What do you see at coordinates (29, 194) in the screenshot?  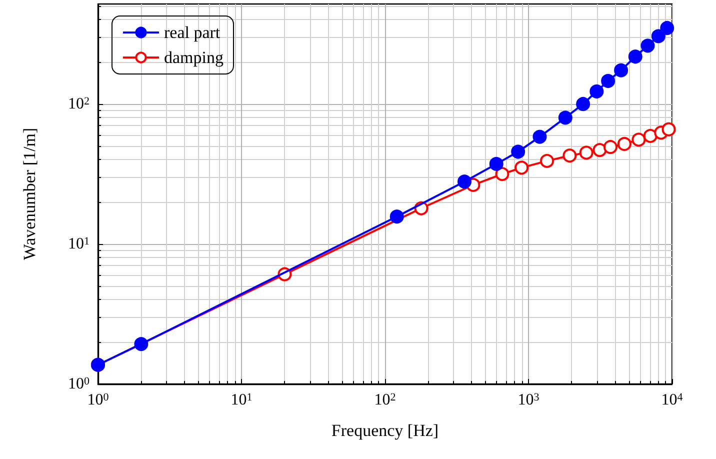 I see `y-axis-title: Wavenumber [1/m]` at bounding box center [29, 194].